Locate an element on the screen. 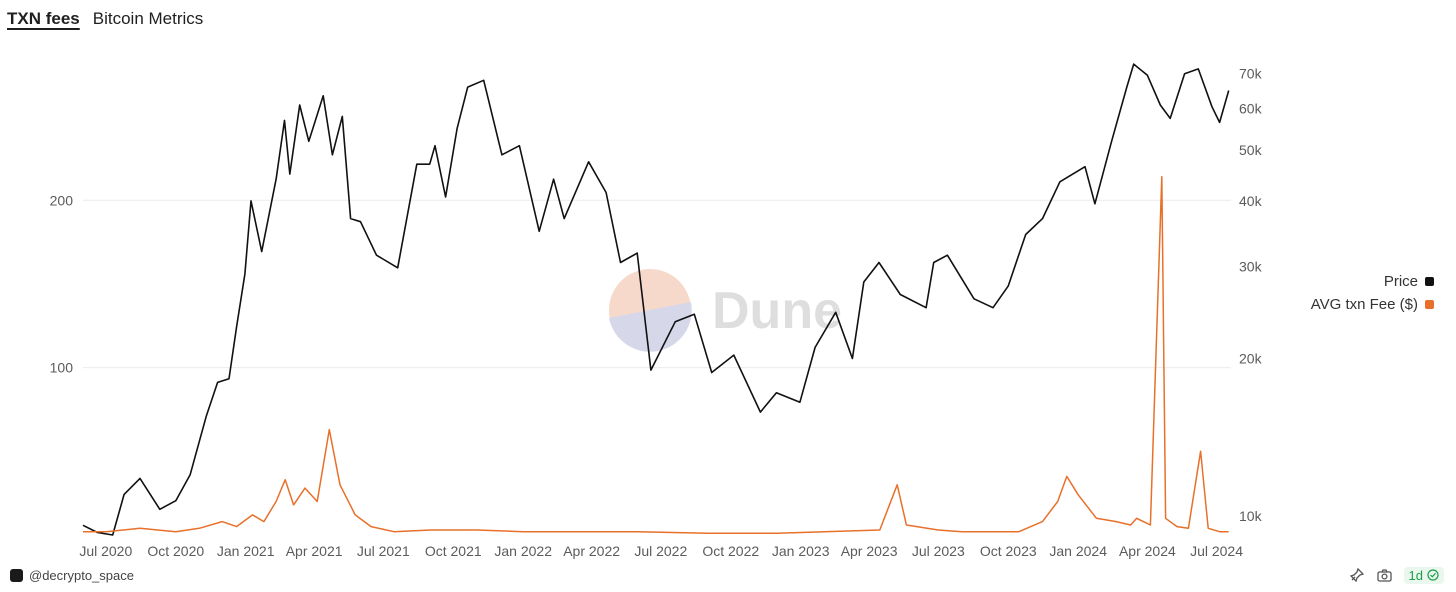  user-avatar-icon is located at coordinates (16, 575).